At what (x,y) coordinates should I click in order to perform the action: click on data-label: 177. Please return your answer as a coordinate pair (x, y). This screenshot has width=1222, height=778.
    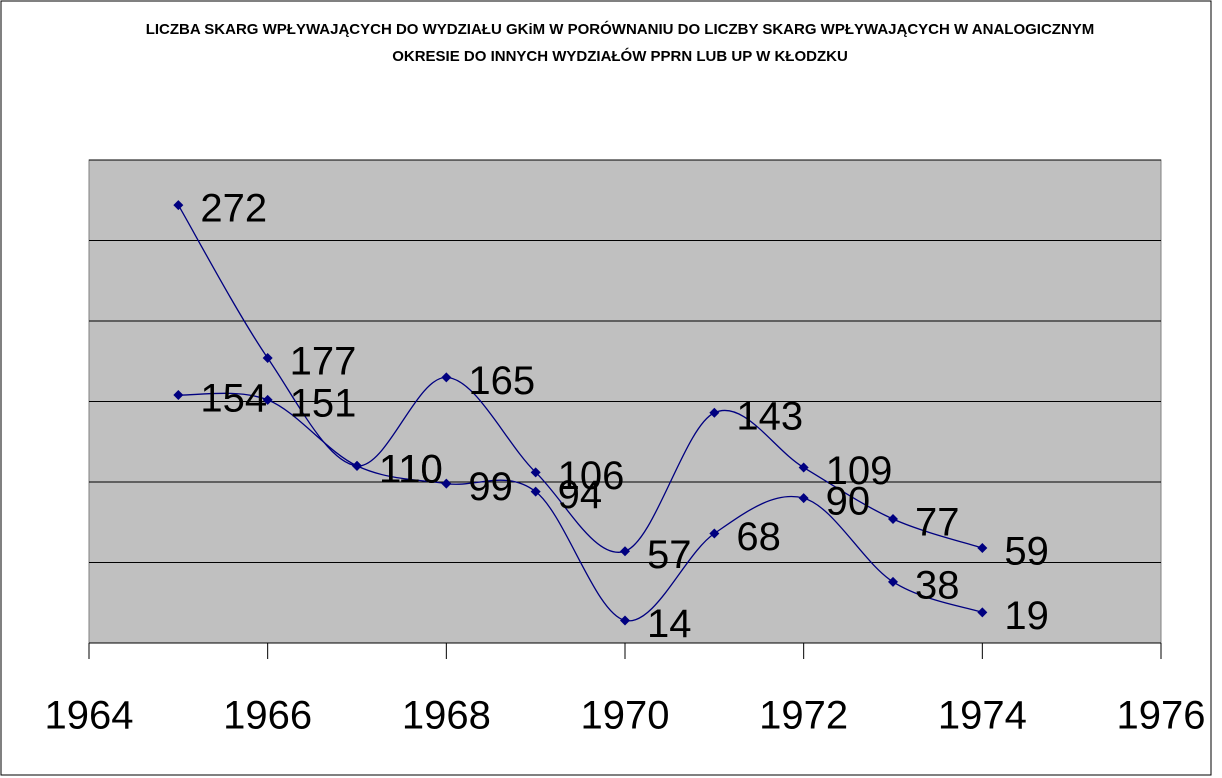
    Looking at the image, I should click on (323, 362).